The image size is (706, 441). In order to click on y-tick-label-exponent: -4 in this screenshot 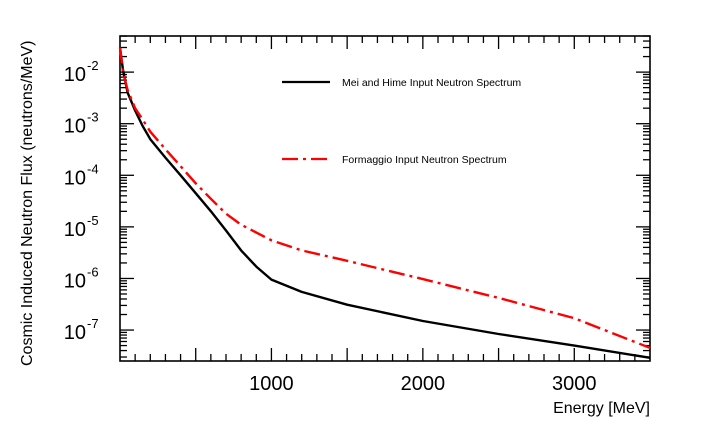, I will do `click(93, 168)`.